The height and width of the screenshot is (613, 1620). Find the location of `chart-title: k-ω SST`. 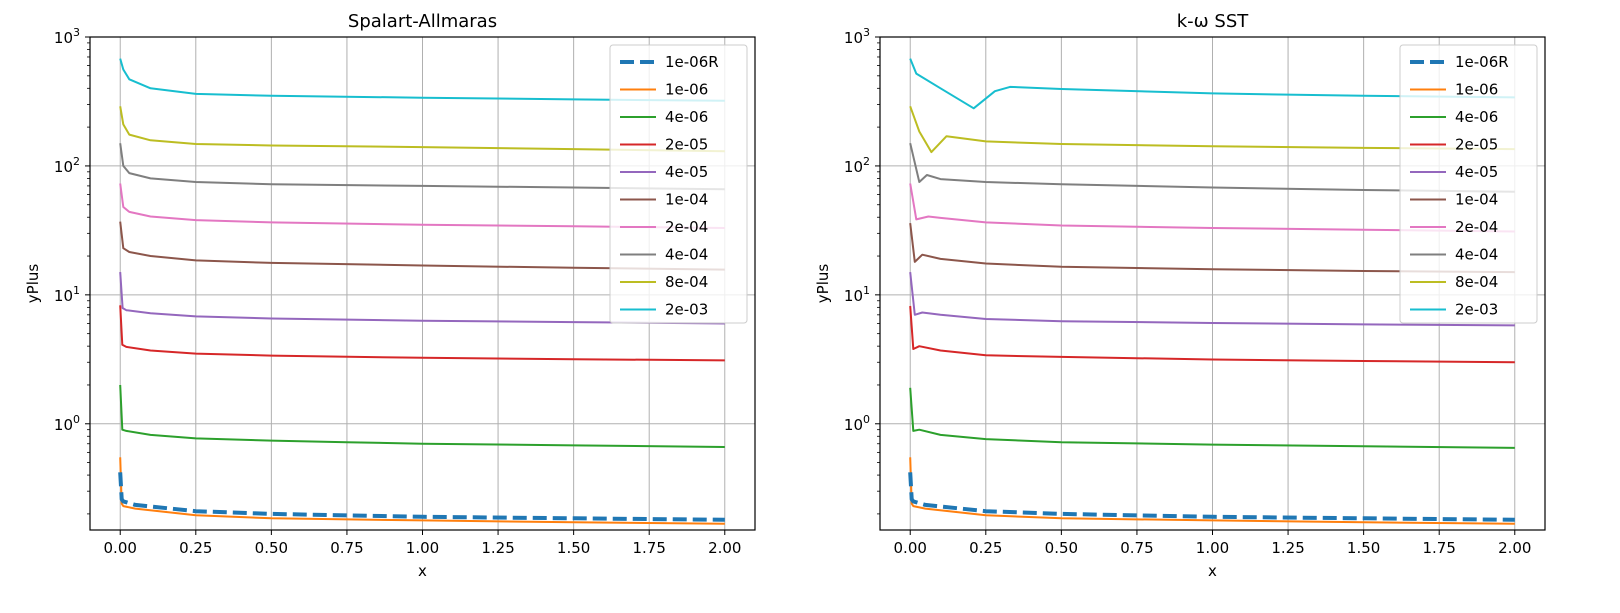

chart-title: k-ω SST is located at coordinates (1213, 21).